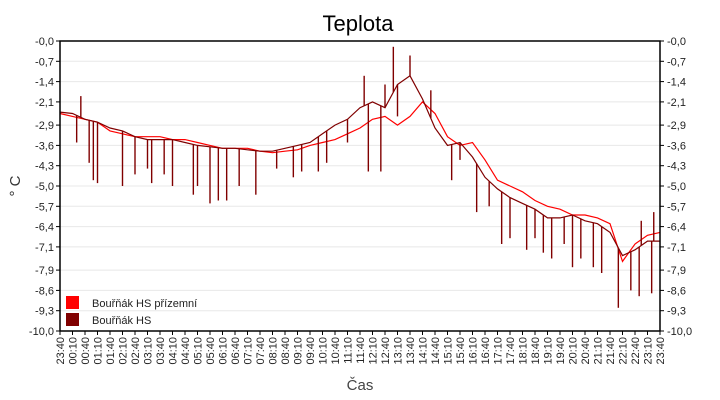  I want to click on x-tick-label: 20:10, so click(574, 351).